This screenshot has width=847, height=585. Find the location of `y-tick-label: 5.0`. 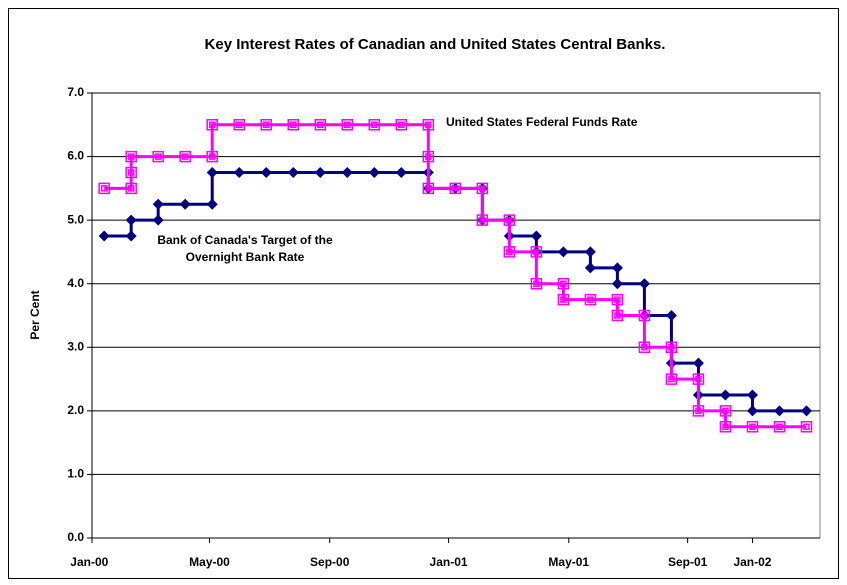

y-tick-label: 5.0 is located at coordinates (75, 219).